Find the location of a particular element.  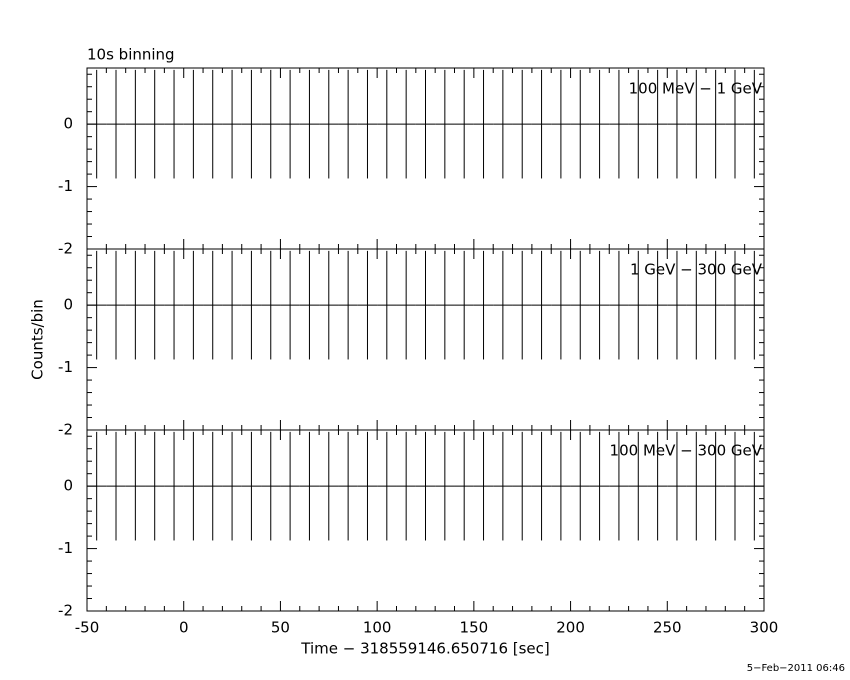

x-tick-label: 250 is located at coordinates (667, 628).